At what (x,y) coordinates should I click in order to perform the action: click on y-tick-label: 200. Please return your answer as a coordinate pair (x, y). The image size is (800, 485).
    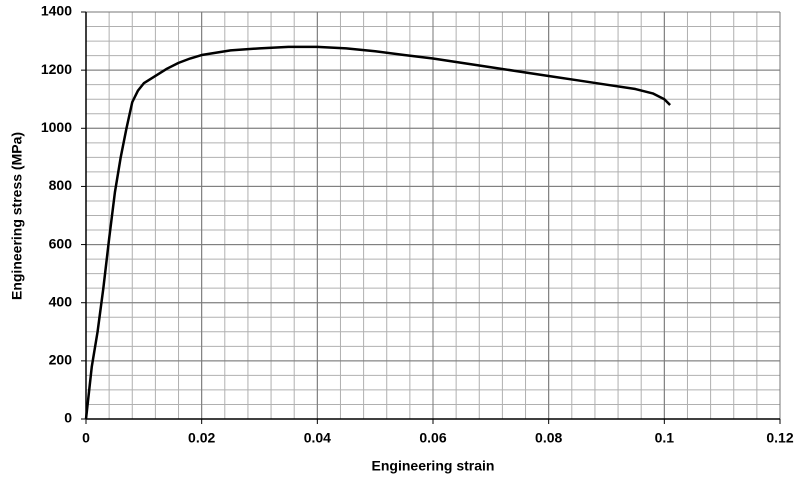
    Looking at the image, I should click on (61, 360).